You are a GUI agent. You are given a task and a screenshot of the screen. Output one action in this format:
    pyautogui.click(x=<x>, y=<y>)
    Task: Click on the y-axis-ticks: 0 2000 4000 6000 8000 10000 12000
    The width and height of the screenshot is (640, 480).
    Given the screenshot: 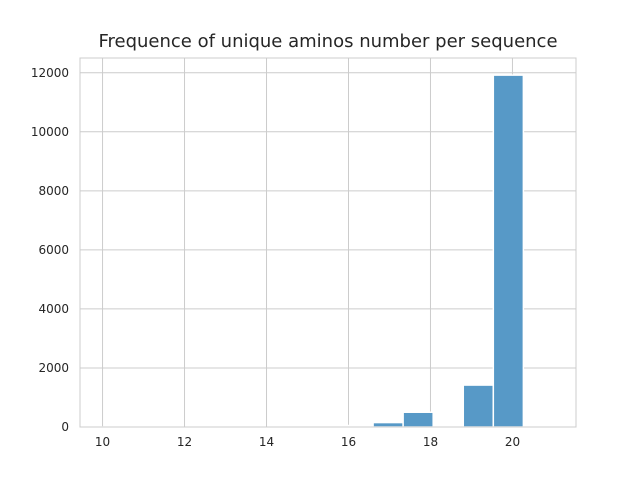 What is the action you would take?
    pyautogui.click(x=50, y=250)
    